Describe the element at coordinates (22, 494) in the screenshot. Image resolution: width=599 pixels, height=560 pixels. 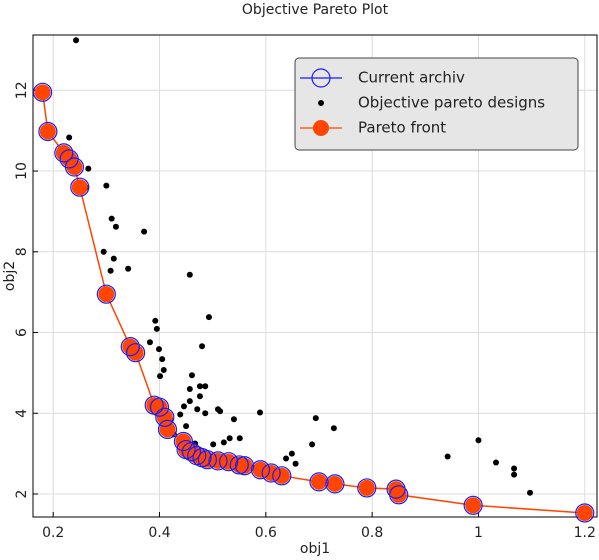
I see `y-tick-label: 2` at that location.